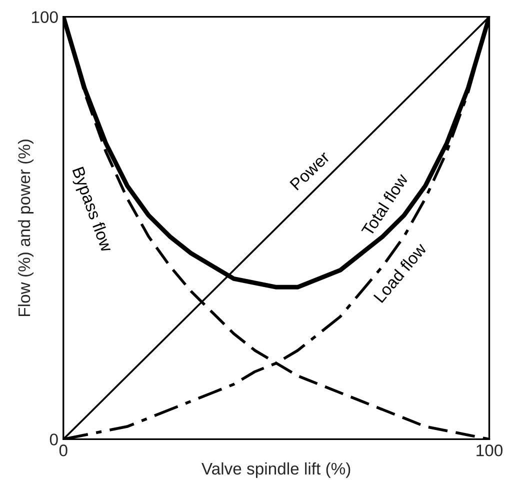  Describe the element at coordinates (91, 210) in the screenshot. I see `text: Bypass flow` at that location.